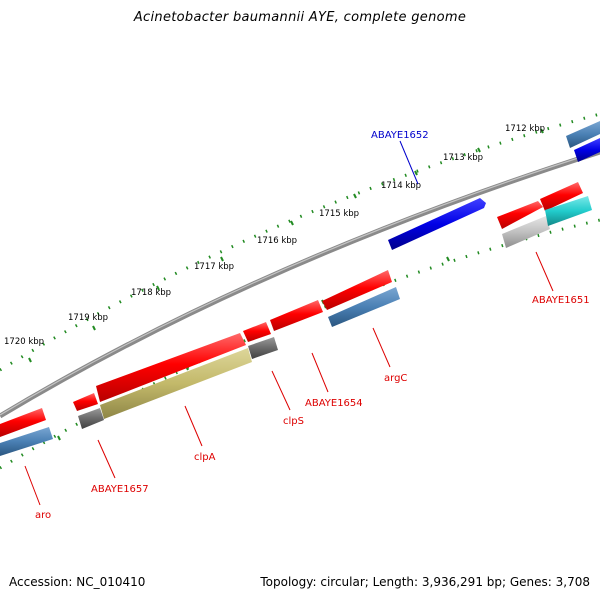 The width and height of the screenshot is (600, 600). Describe the element at coordinates (334, 403) in the screenshot. I see `label-abaye1654: ABAYE1654` at that location.